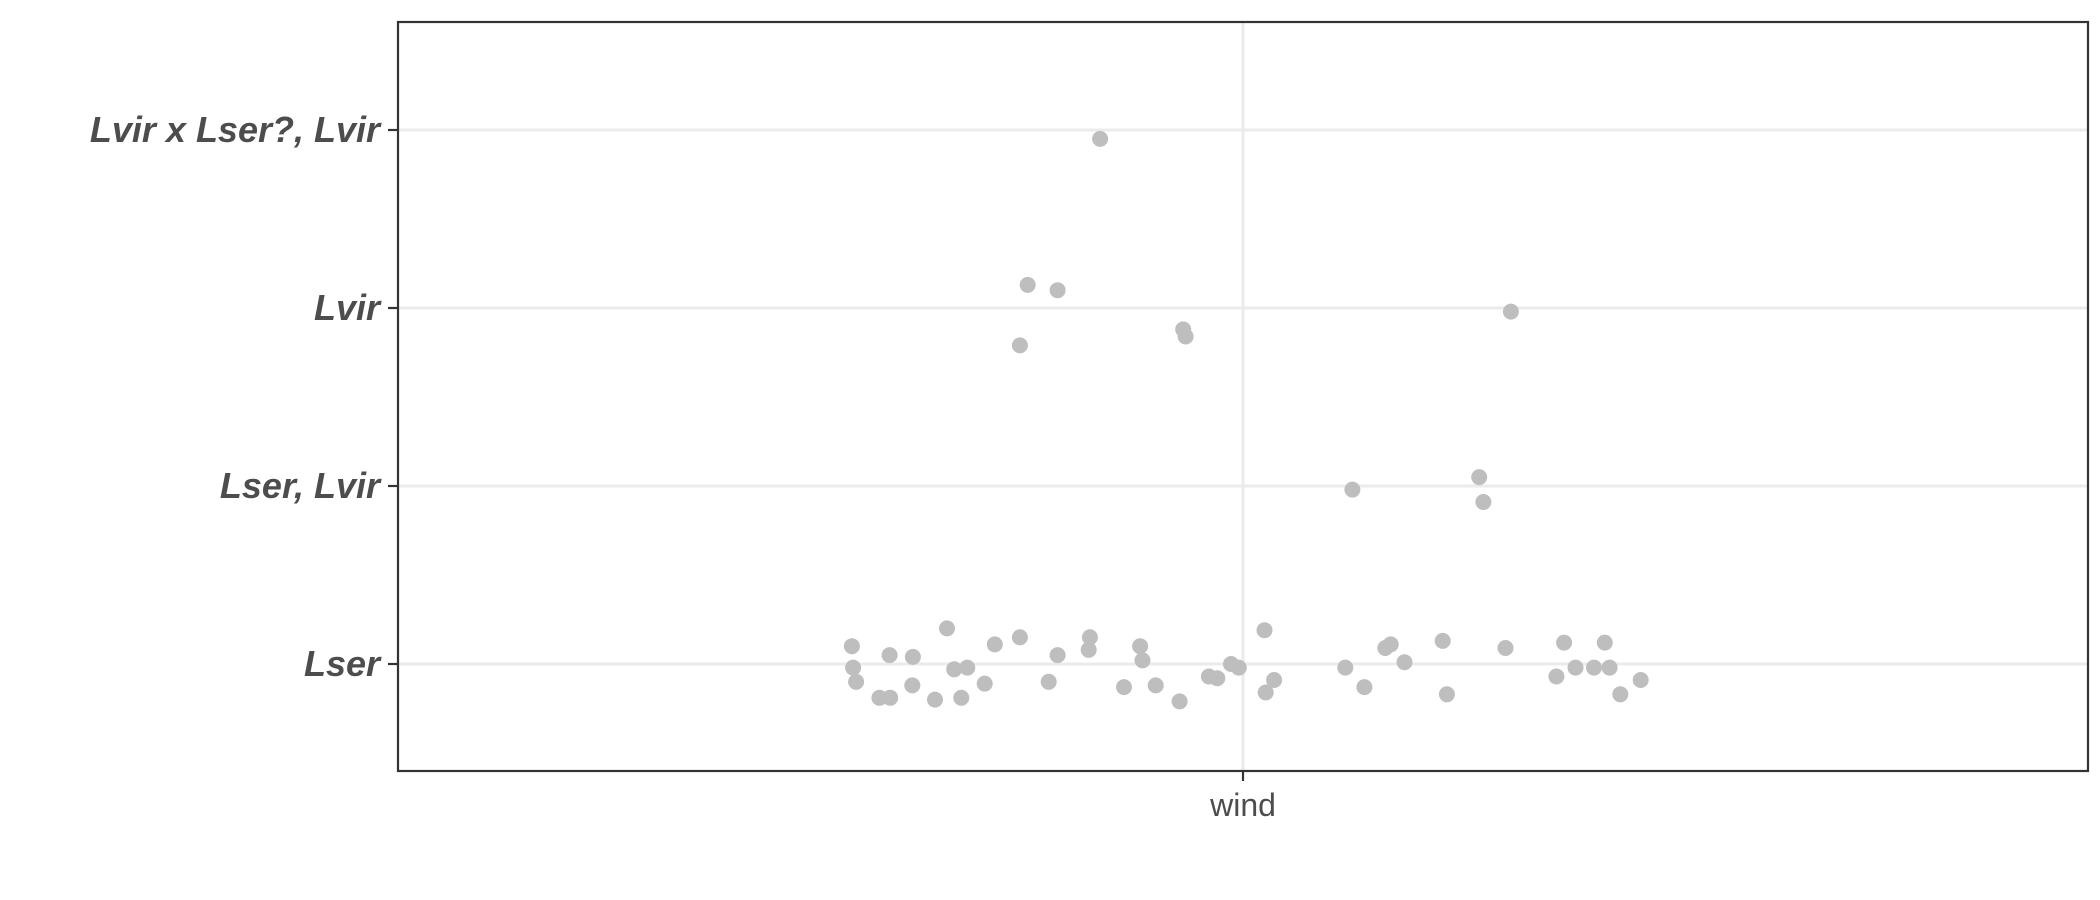 Image resolution: width=2100 pixels, height=900 pixels. I want to click on y-tick-label-1: Lser, Lvir, so click(301, 485).